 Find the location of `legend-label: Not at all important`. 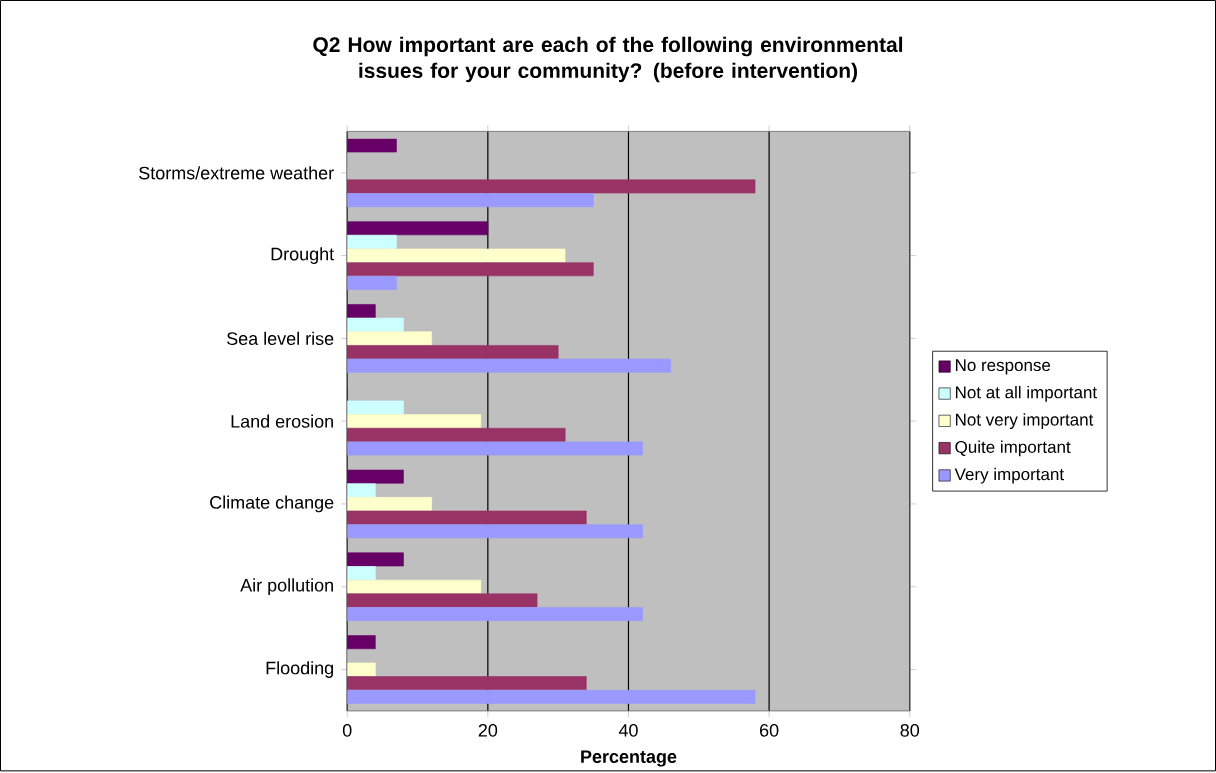

legend-label: Not at all important is located at coordinates (1026, 393).